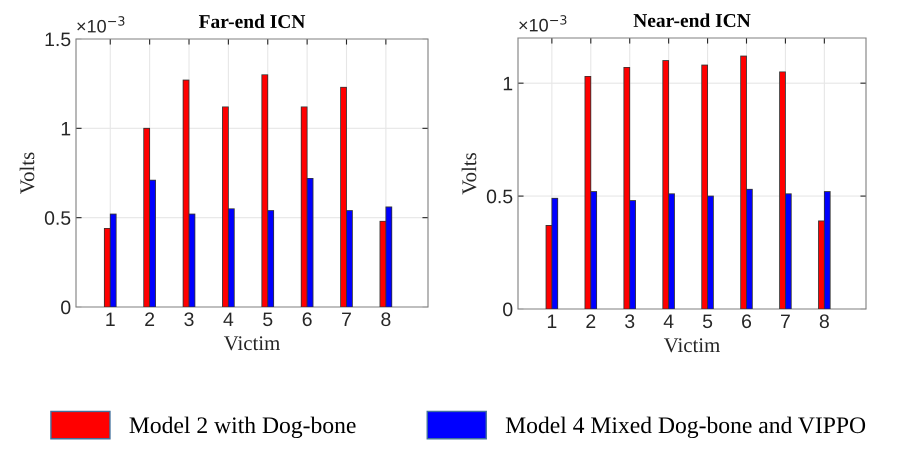 This screenshot has width=917, height=460. What do you see at coordinates (58, 39) in the screenshot?
I see `y-tick-label: 1.5` at bounding box center [58, 39].